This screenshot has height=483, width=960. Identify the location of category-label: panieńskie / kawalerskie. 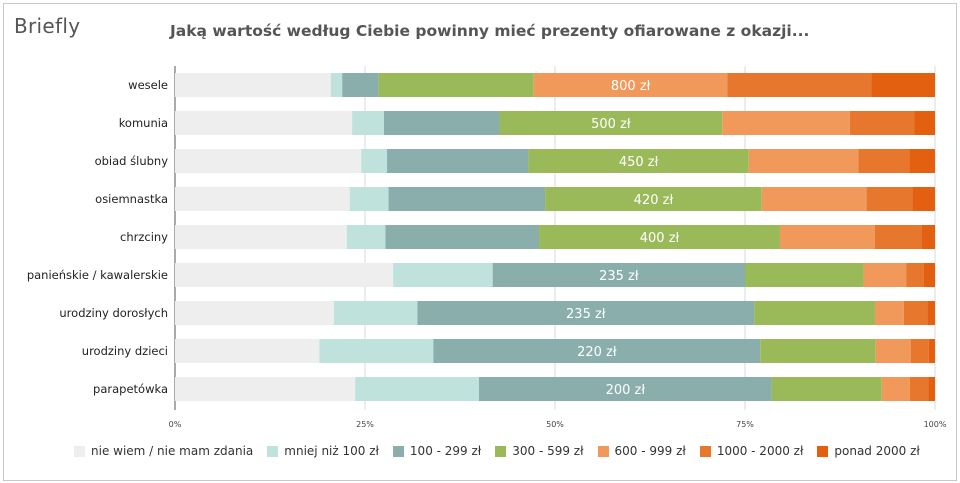
(97, 275).